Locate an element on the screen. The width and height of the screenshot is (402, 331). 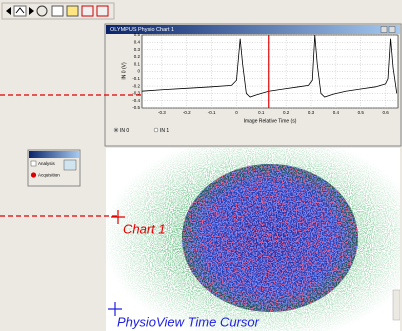
next-button is located at coordinates (31, 11).